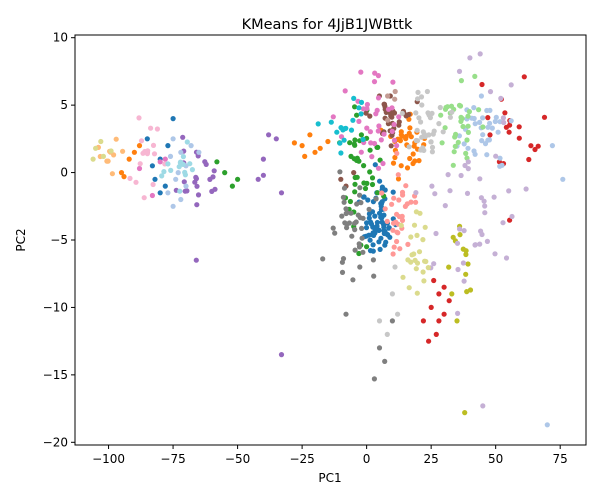 This screenshot has height=500, width=600. Describe the element at coordinates (301, 459) in the screenshot. I see `x-tick-label: −25` at that location.